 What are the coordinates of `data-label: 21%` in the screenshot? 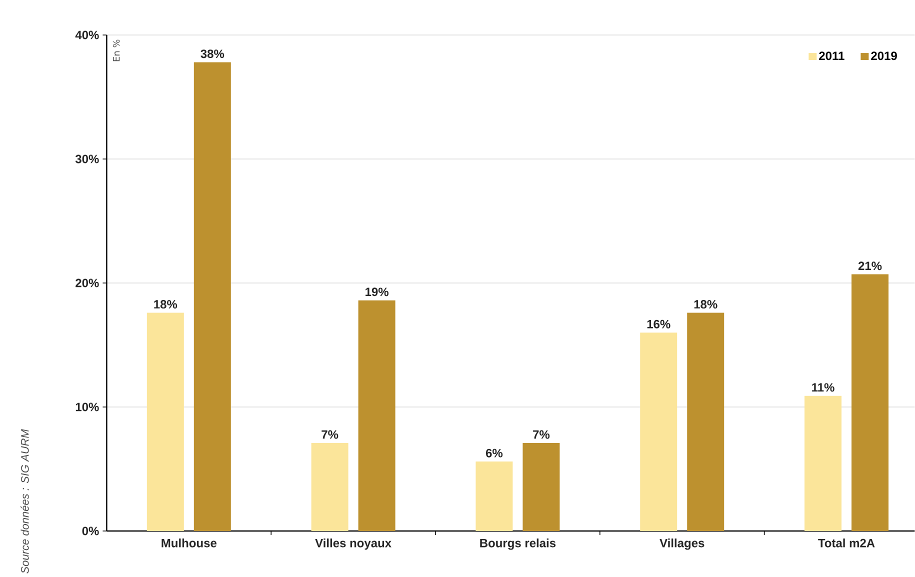 It's located at (870, 266).